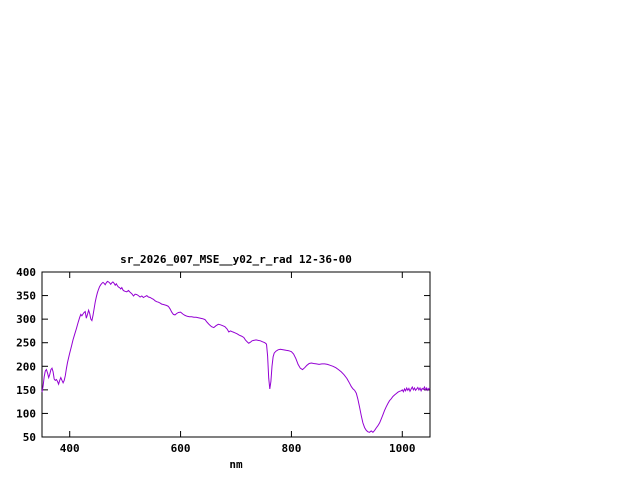  What do you see at coordinates (26, 272) in the screenshot?
I see `y-tick-label: 400` at bounding box center [26, 272].